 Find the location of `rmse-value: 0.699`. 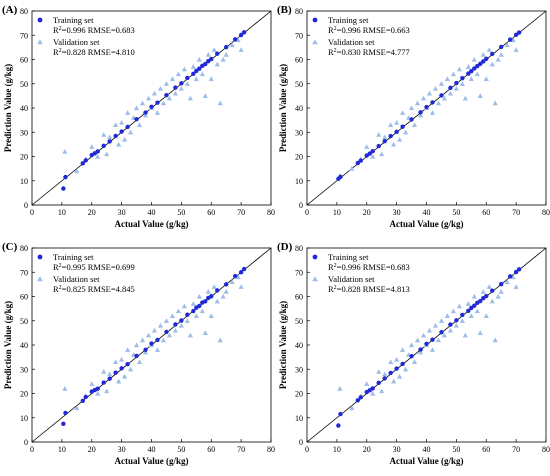

rmse-value: 0.699 is located at coordinates (125, 267).